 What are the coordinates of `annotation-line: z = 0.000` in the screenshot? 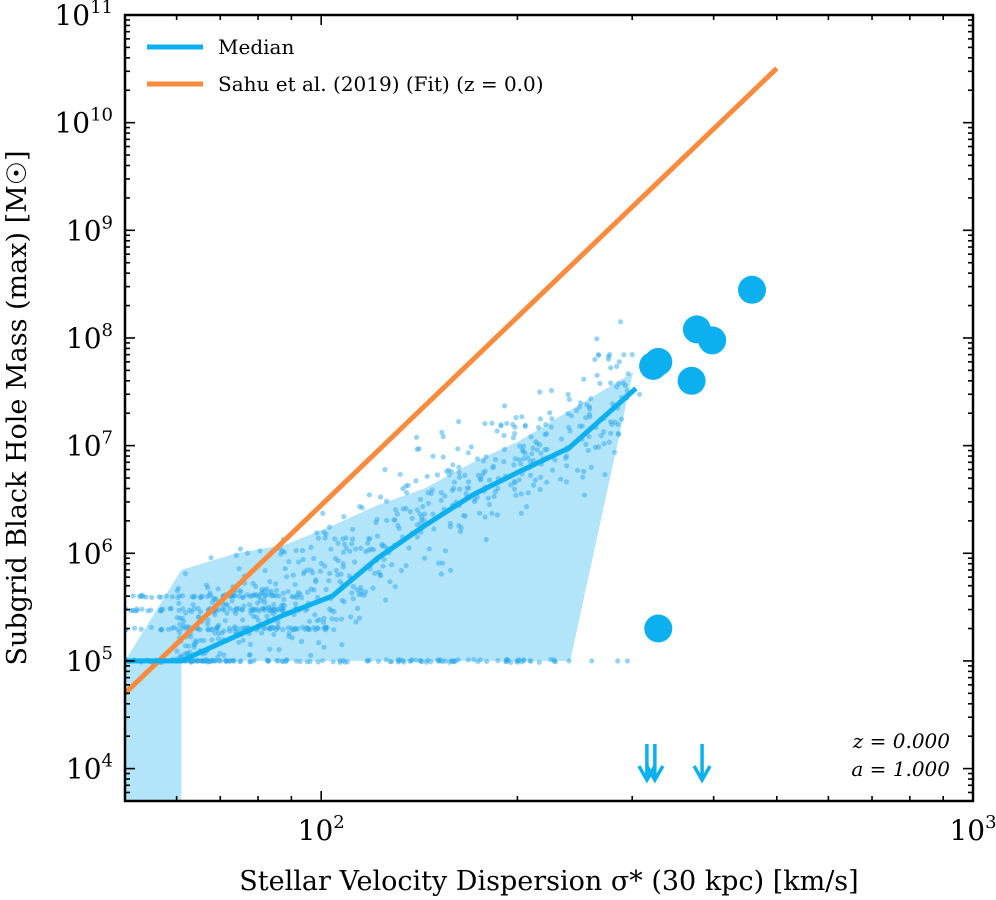 It's located at (901, 741).